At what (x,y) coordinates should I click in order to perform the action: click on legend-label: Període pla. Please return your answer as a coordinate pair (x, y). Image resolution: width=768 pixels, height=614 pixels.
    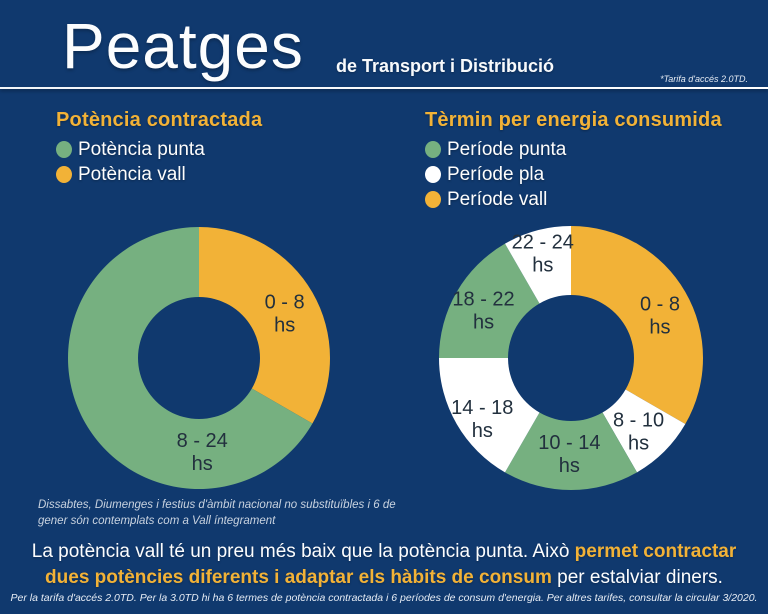
    Looking at the image, I should click on (496, 174).